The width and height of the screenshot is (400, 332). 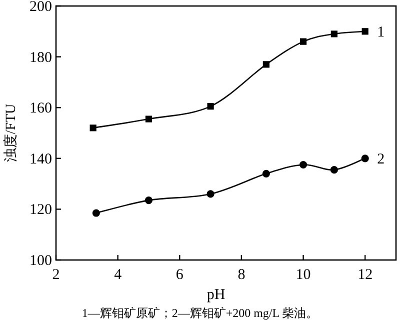 What do you see at coordinates (56, 275) in the screenshot?
I see `x-tick-label: 2` at bounding box center [56, 275].